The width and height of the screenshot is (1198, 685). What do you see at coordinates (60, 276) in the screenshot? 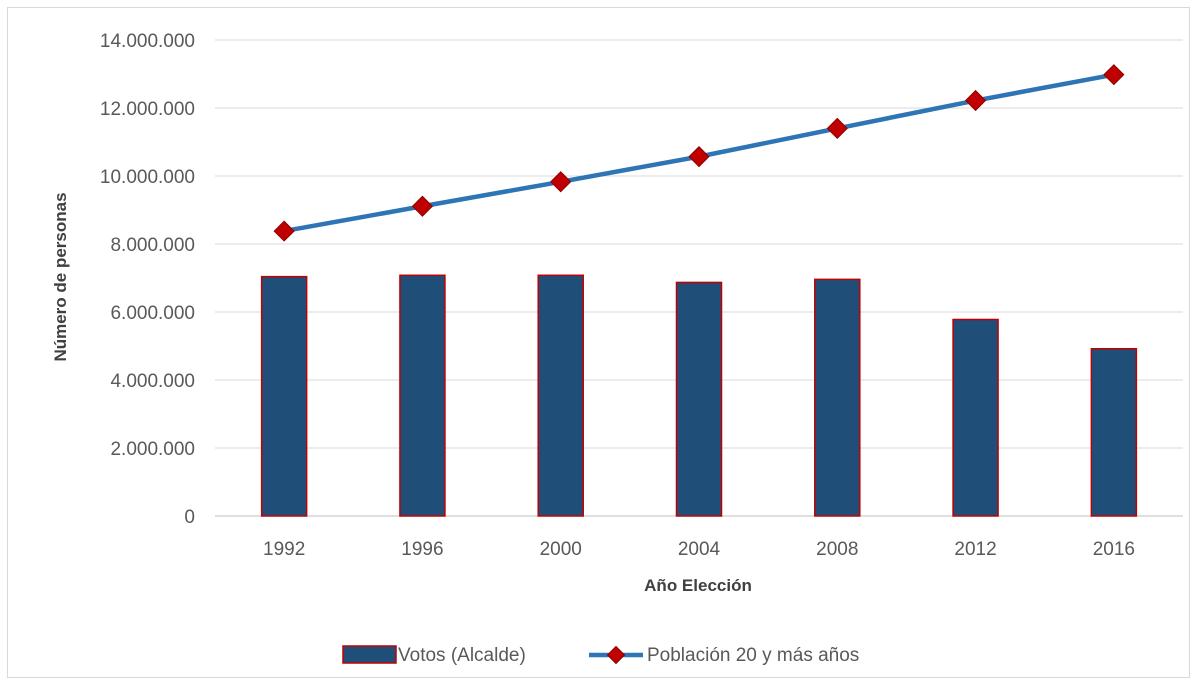
I see `y-axis-title: Número de personas` at bounding box center [60, 276].